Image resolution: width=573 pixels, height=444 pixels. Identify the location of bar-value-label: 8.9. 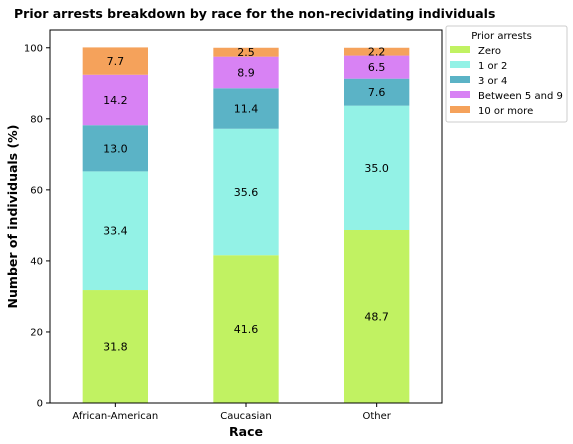
(246, 72).